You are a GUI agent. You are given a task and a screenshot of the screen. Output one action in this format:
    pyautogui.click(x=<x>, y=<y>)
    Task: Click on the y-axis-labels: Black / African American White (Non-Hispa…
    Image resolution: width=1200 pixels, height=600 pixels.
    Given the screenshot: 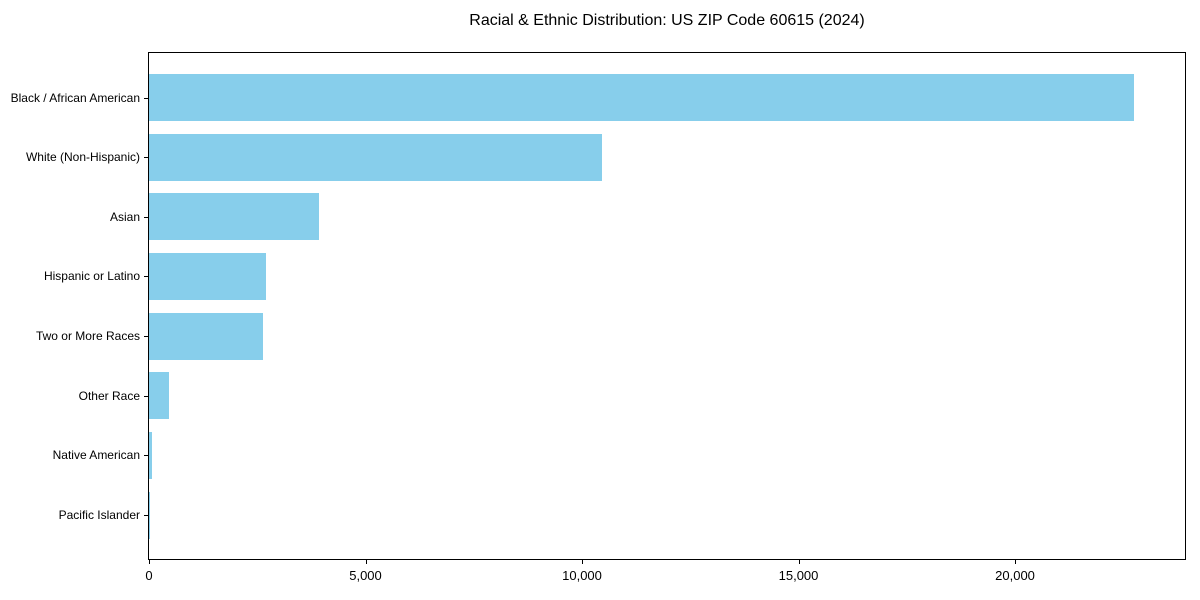 What is the action you would take?
    pyautogui.click(x=71, y=306)
    